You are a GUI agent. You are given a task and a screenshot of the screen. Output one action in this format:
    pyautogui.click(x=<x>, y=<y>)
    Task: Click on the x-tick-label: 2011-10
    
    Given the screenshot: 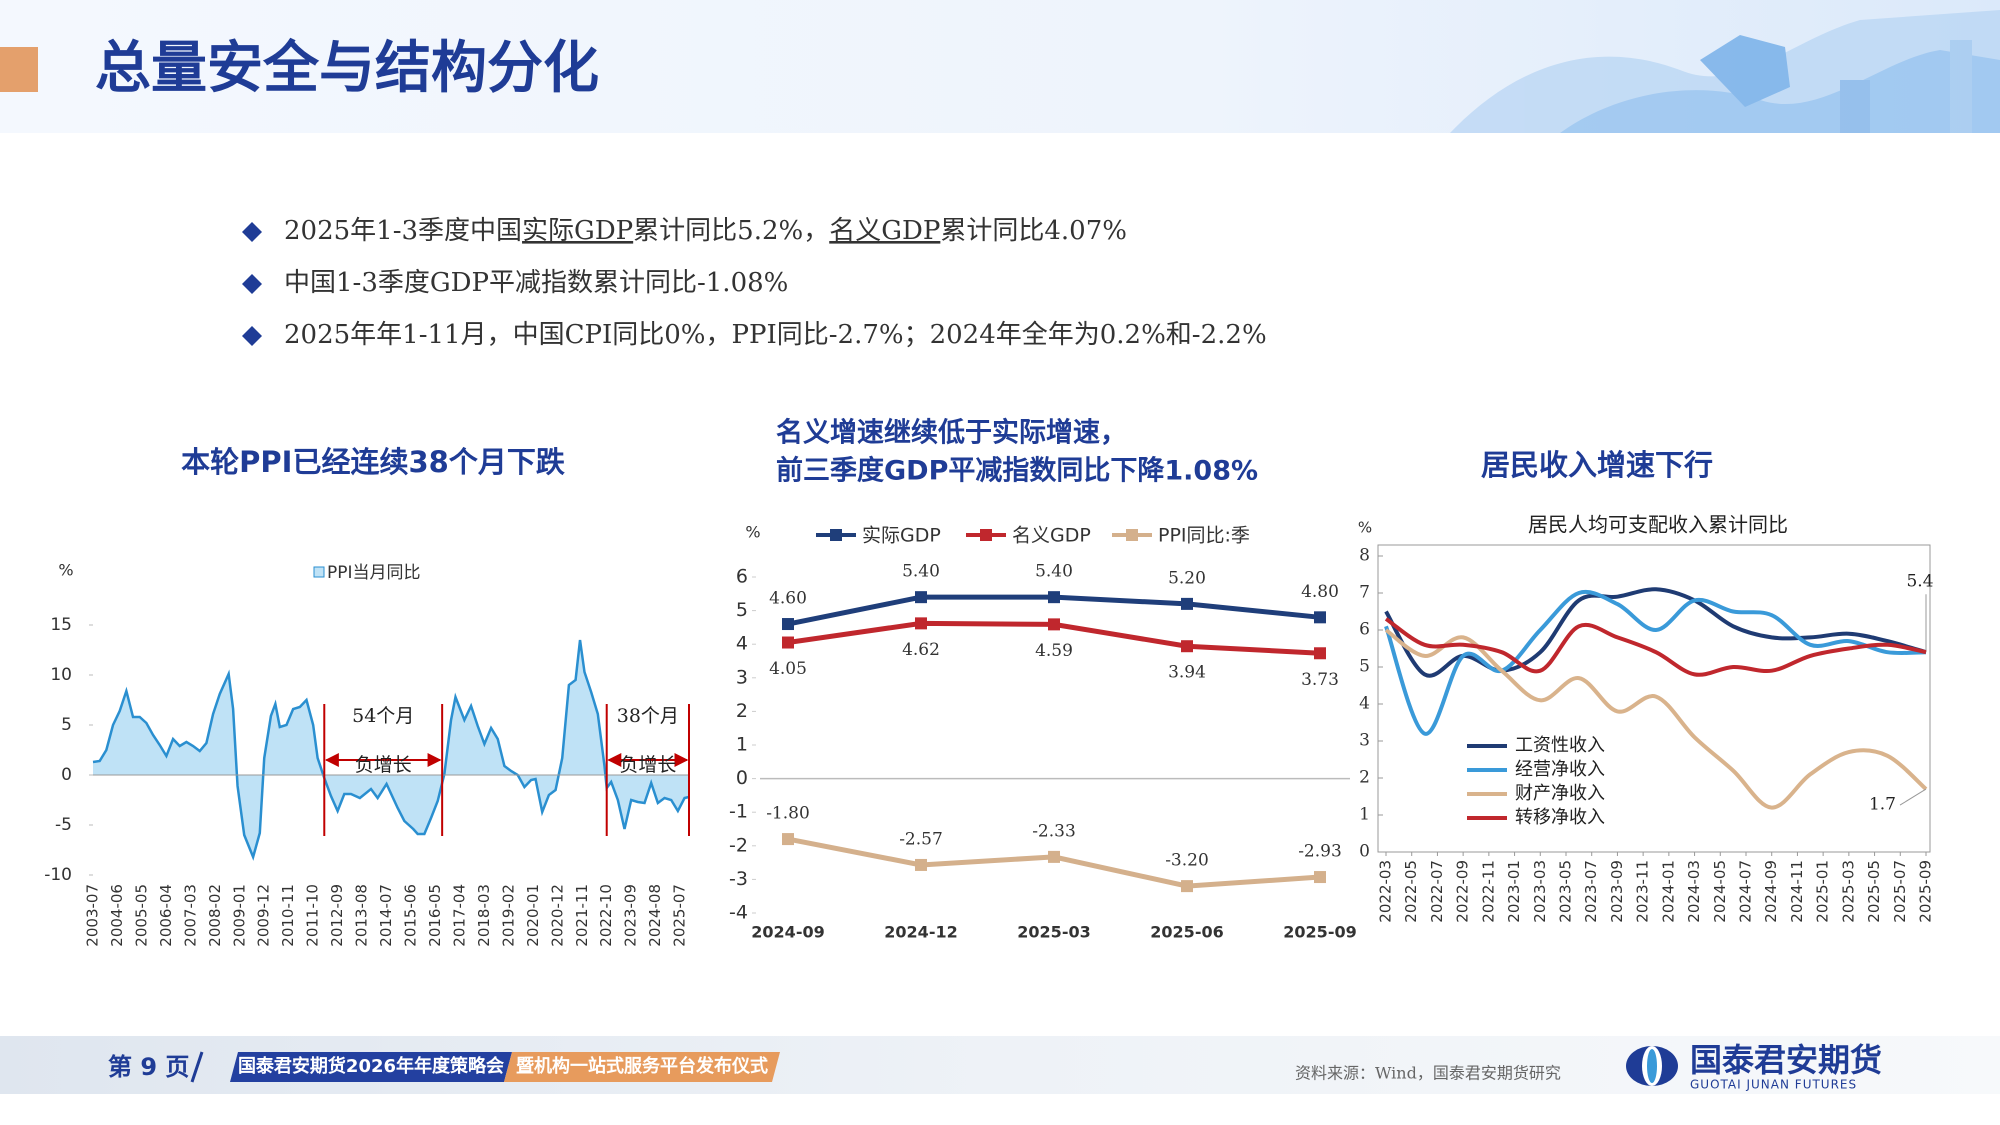 What is the action you would take?
    pyautogui.click(x=313, y=915)
    